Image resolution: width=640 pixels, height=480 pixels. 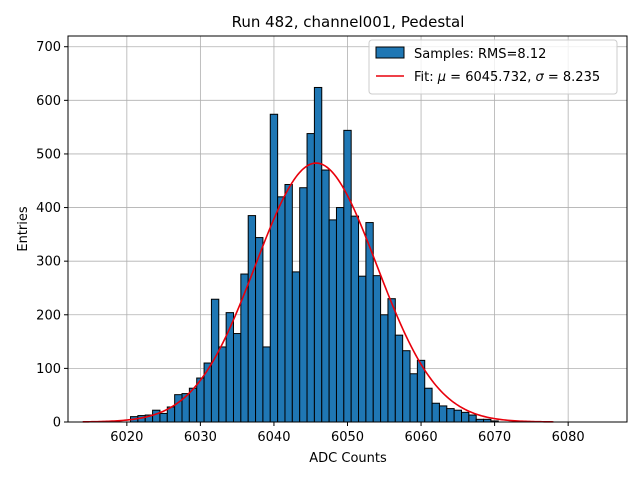 I want to click on x-tick-label: 6040, so click(x=273, y=437).